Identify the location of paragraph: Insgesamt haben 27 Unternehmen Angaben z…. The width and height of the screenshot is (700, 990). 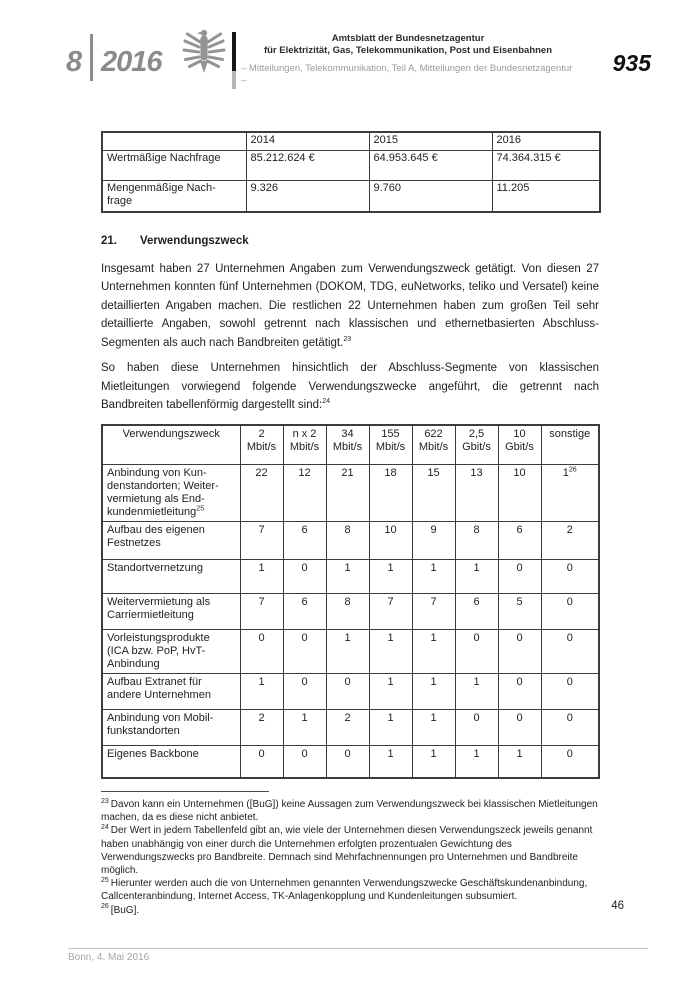
(350, 306).